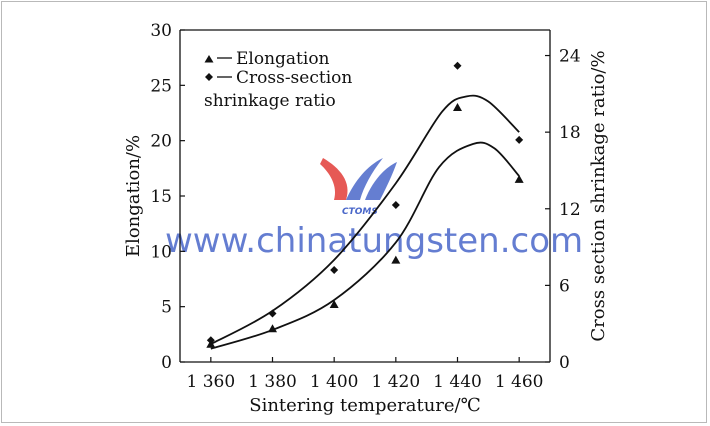 The width and height of the screenshot is (710, 426). I want to click on watermark-logo-right, so click(381, 181).